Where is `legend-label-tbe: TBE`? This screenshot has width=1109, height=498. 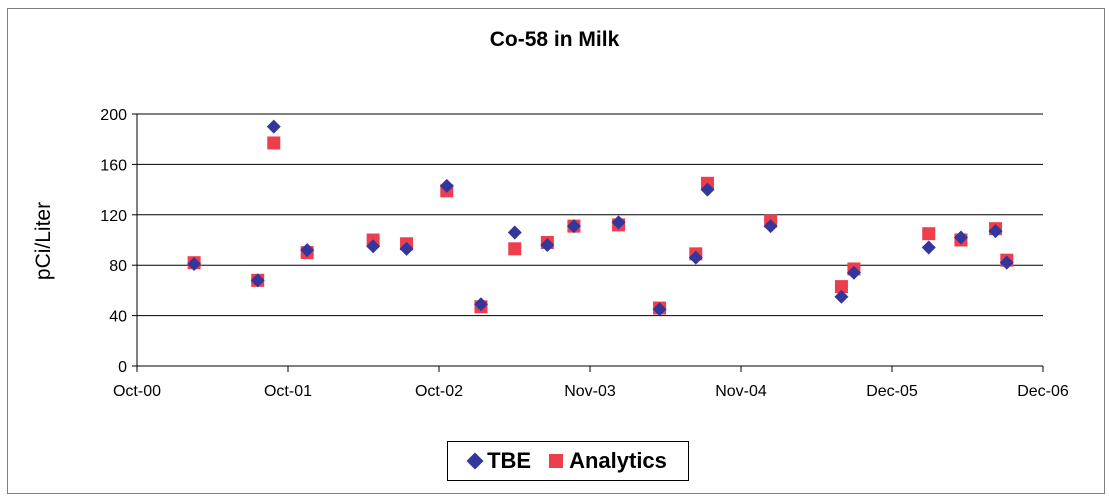
legend-label-tbe: TBE is located at coordinates (509, 460).